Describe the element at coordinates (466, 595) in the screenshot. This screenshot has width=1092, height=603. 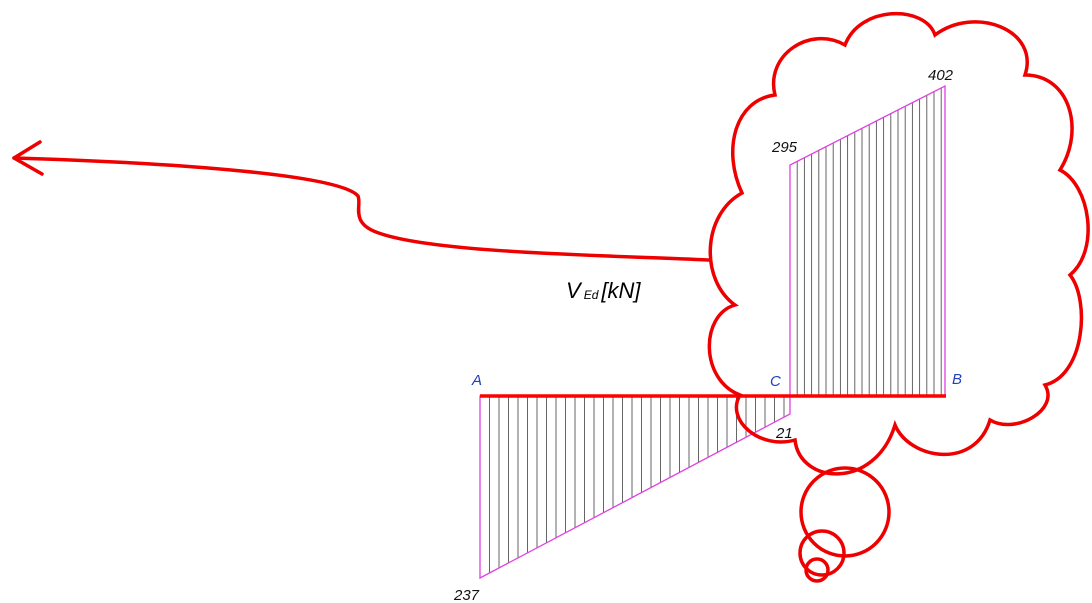
I see `value-label-a: 237` at that location.